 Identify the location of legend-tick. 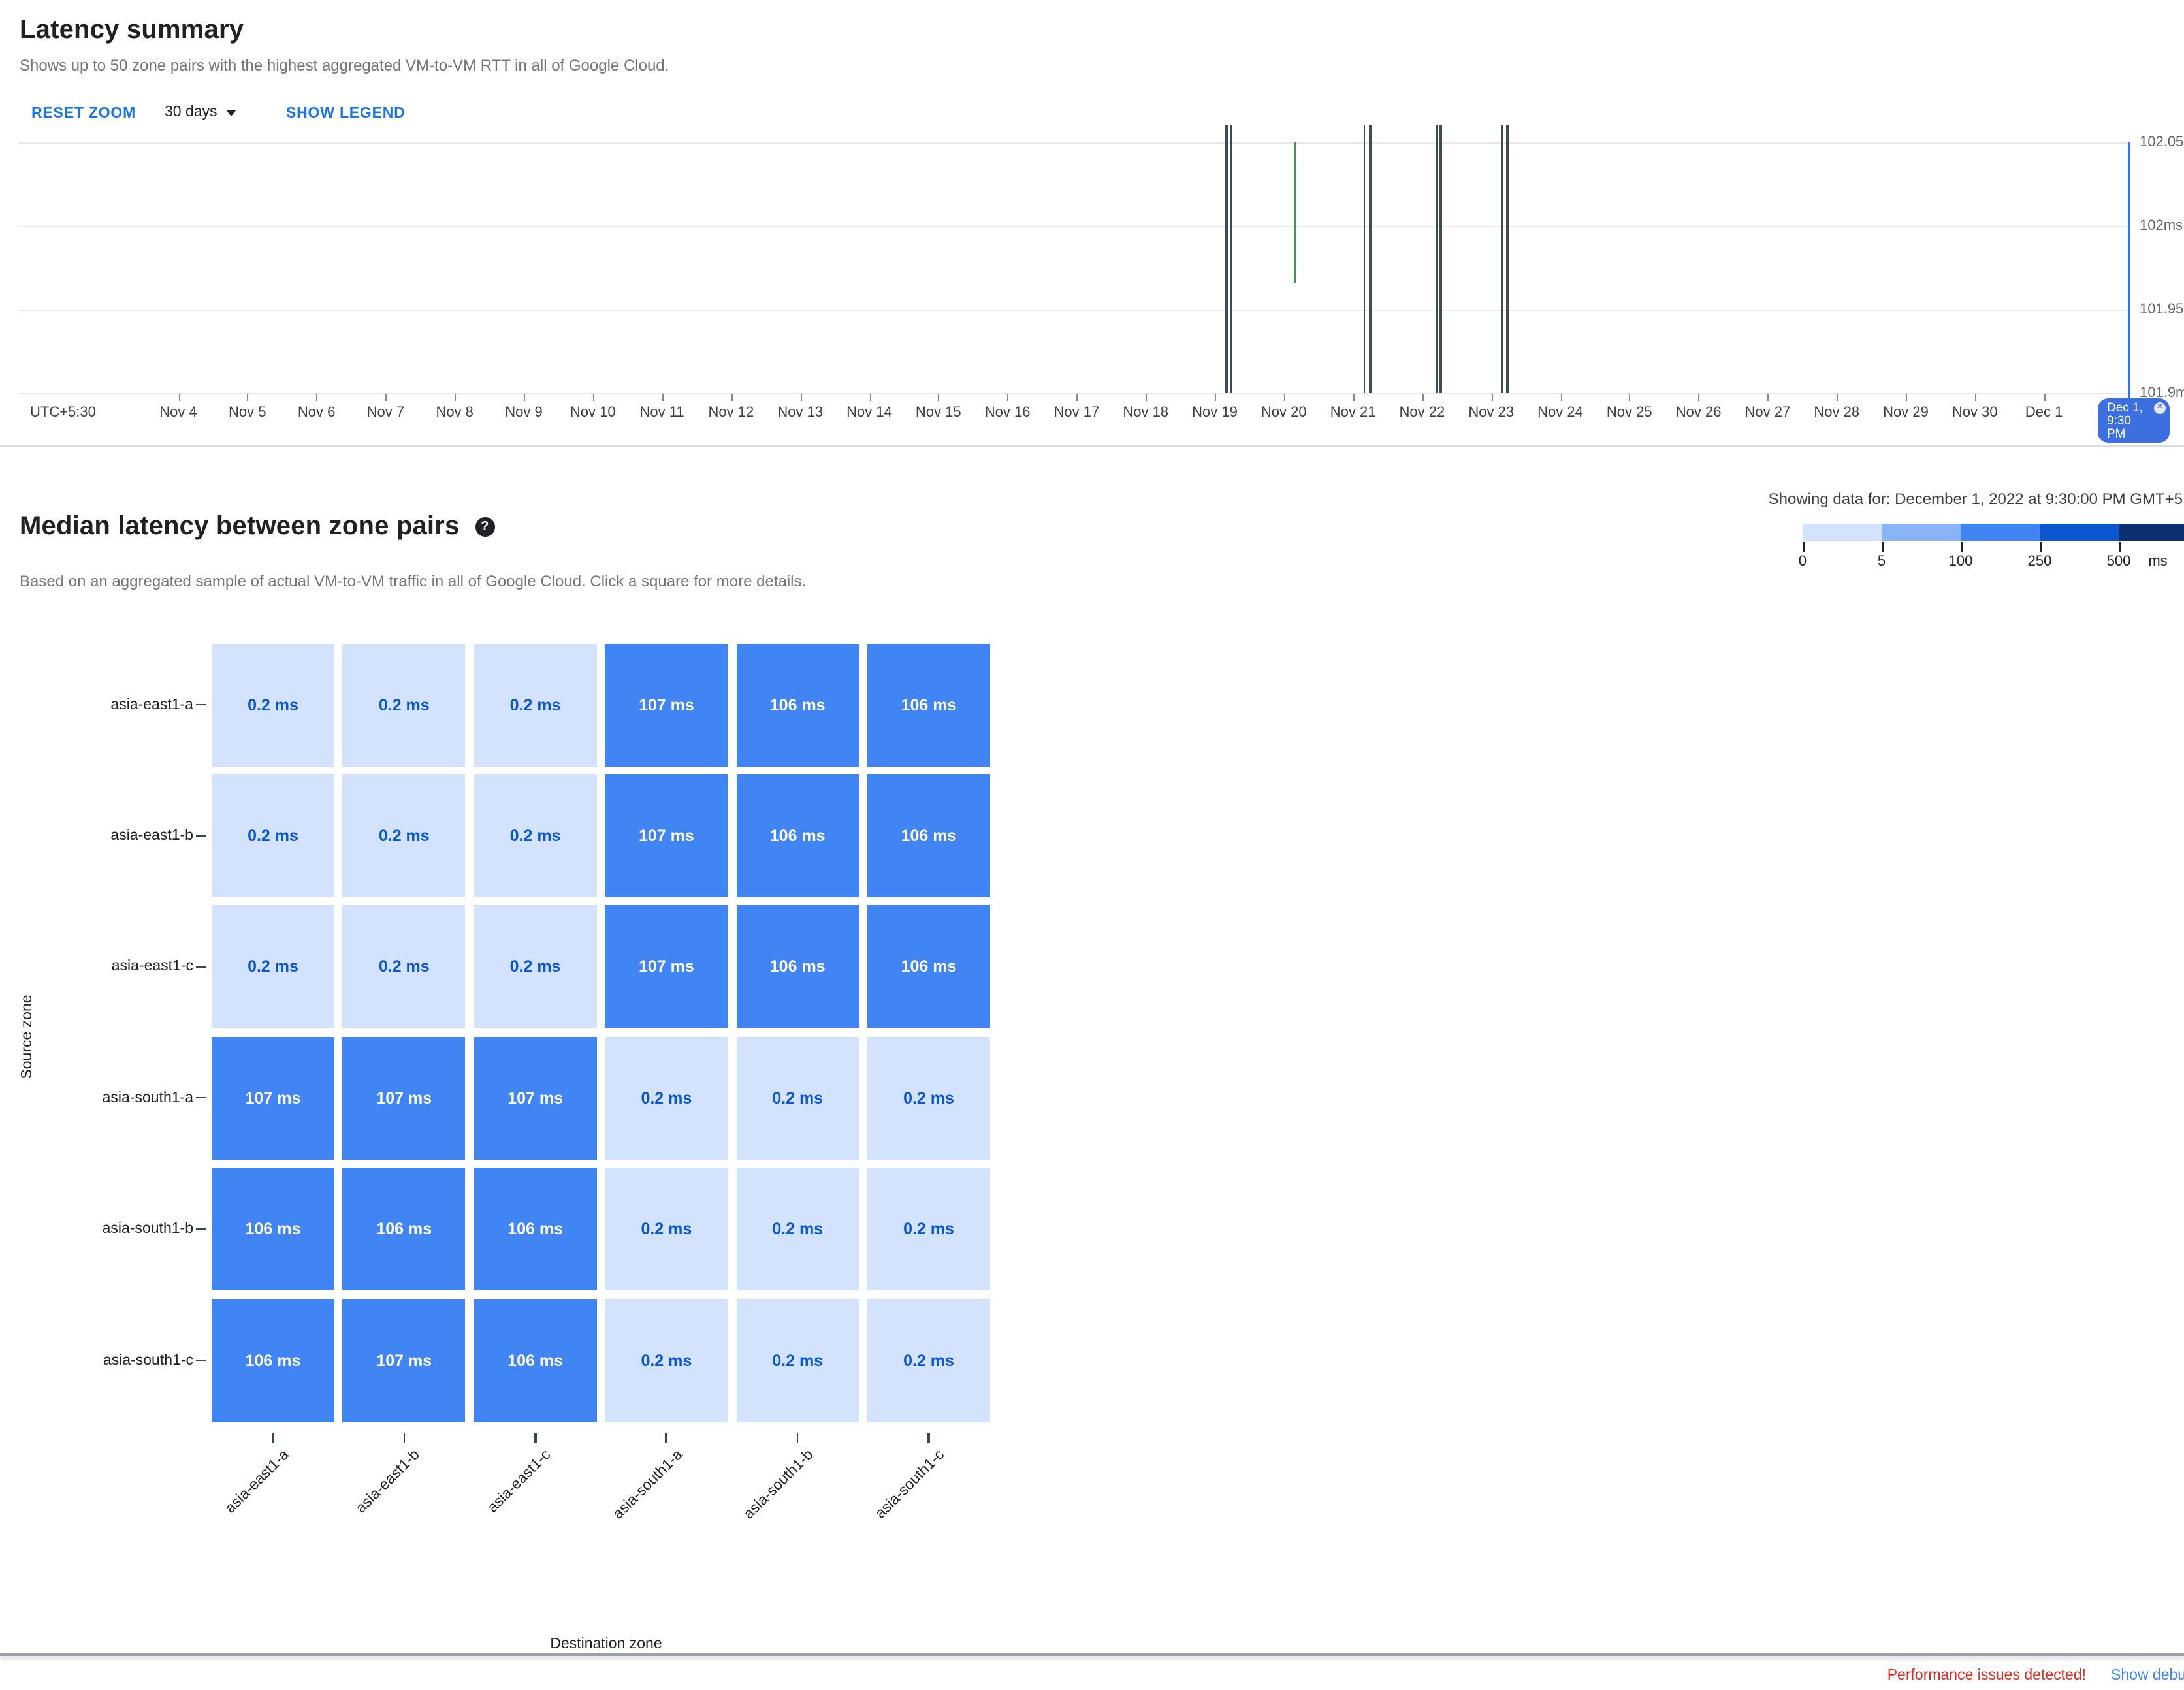
(1804, 547).